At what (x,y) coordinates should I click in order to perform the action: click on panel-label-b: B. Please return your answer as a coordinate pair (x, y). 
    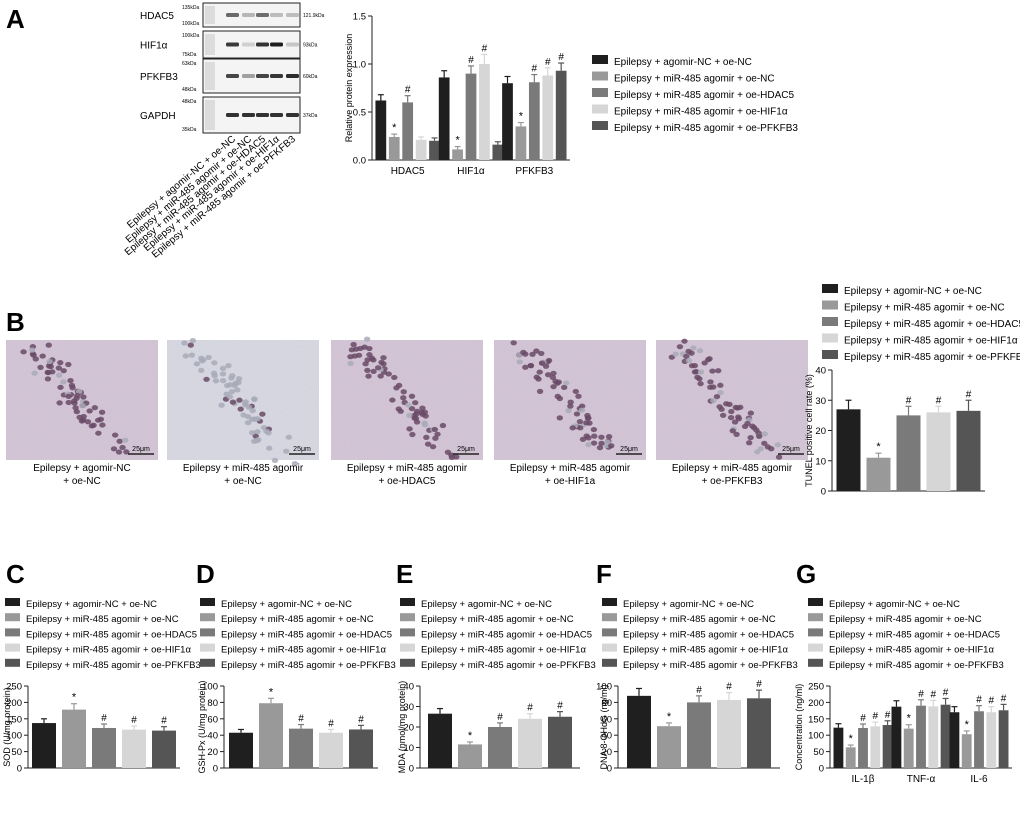
    Looking at the image, I should click on (15, 322).